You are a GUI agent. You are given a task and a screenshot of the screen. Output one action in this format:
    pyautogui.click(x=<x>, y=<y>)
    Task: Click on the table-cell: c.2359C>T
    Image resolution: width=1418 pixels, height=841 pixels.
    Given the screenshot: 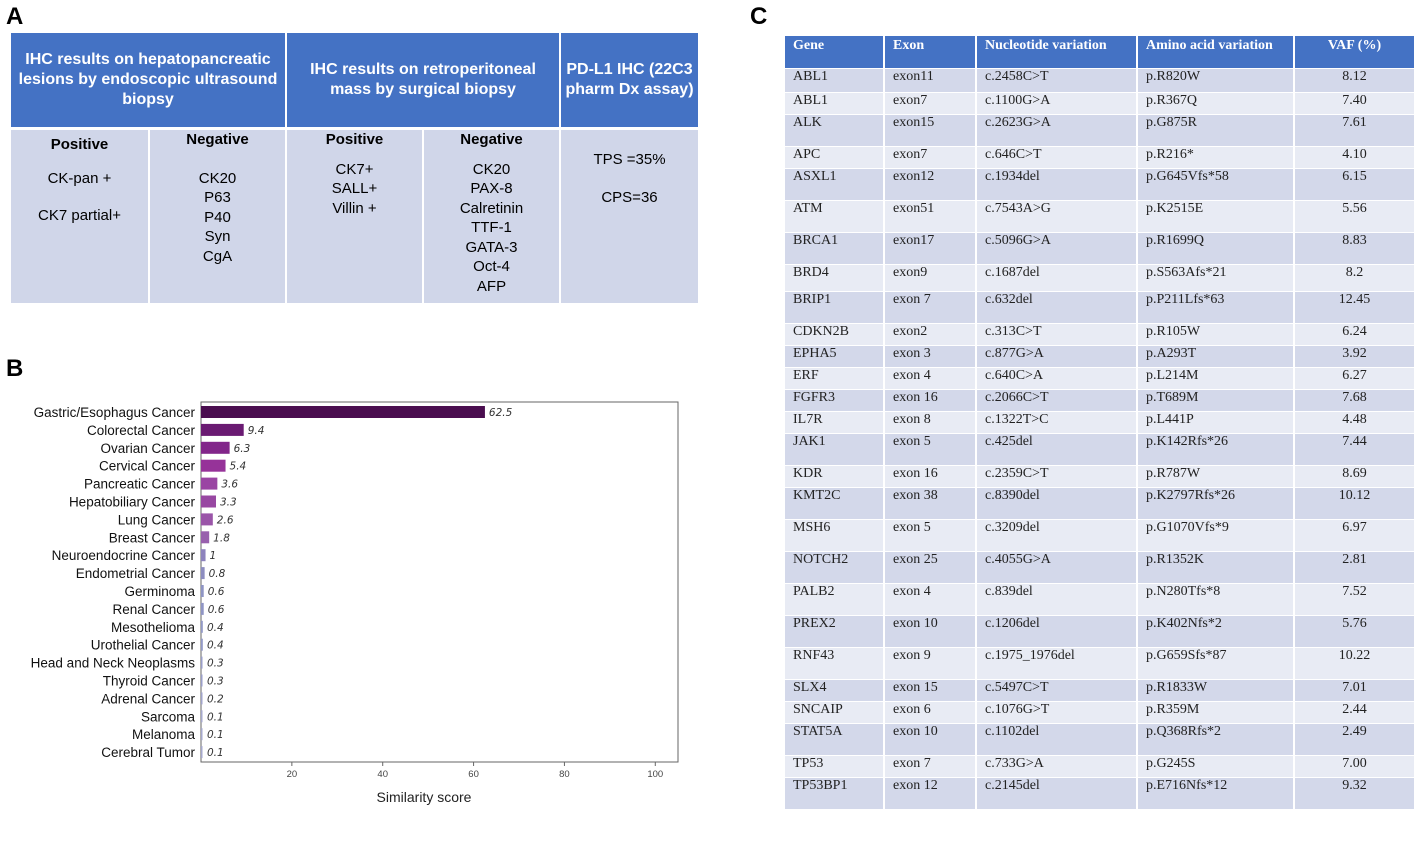 What is the action you would take?
    pyautogui.click(x=1057, y=475)
    